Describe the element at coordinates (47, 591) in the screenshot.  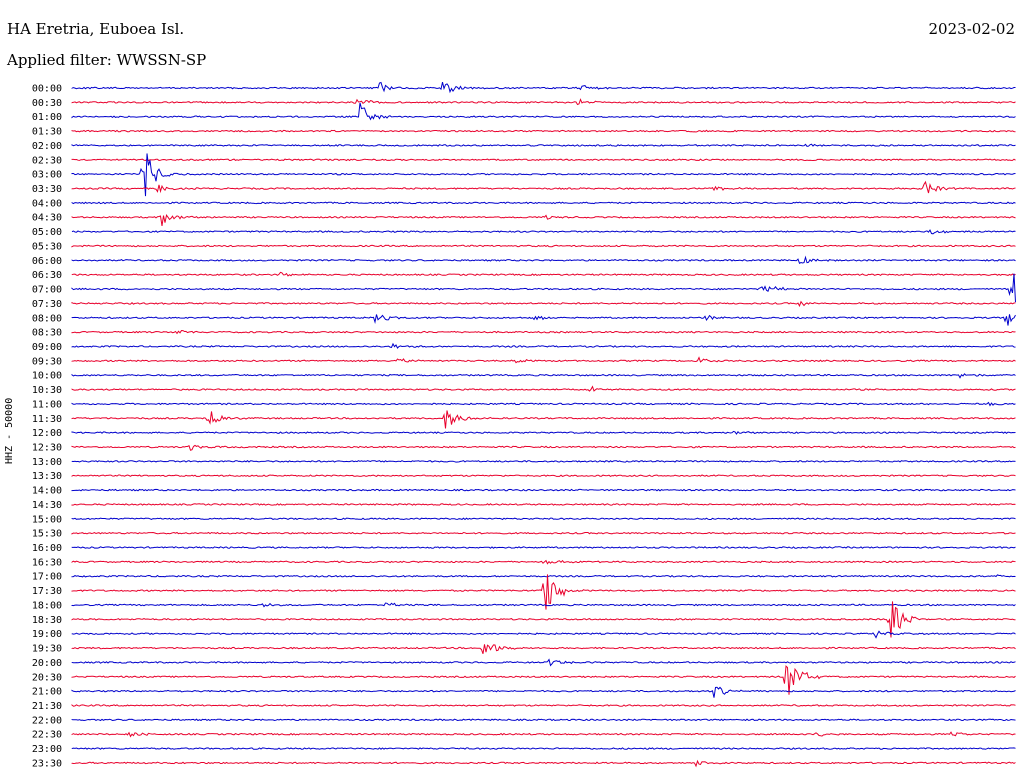
I see `trace-label: 17:30` at that location.